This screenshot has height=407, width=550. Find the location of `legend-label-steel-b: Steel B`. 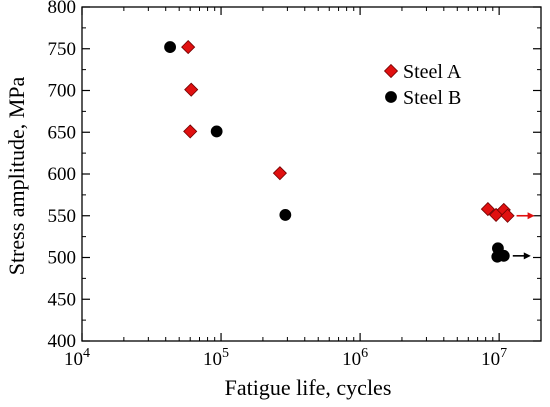

legend-label-steel-b: Steel B is located at coordinates (432, 98).